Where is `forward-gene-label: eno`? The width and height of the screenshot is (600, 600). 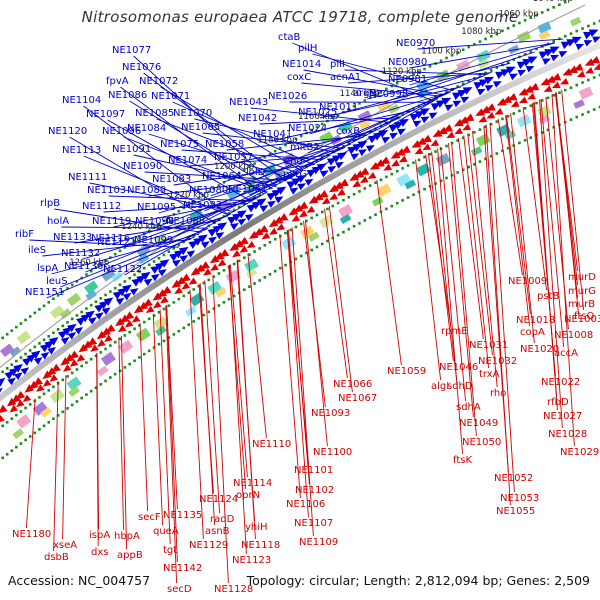 forward-gene-label: eno is located at coordinates (293, 161).